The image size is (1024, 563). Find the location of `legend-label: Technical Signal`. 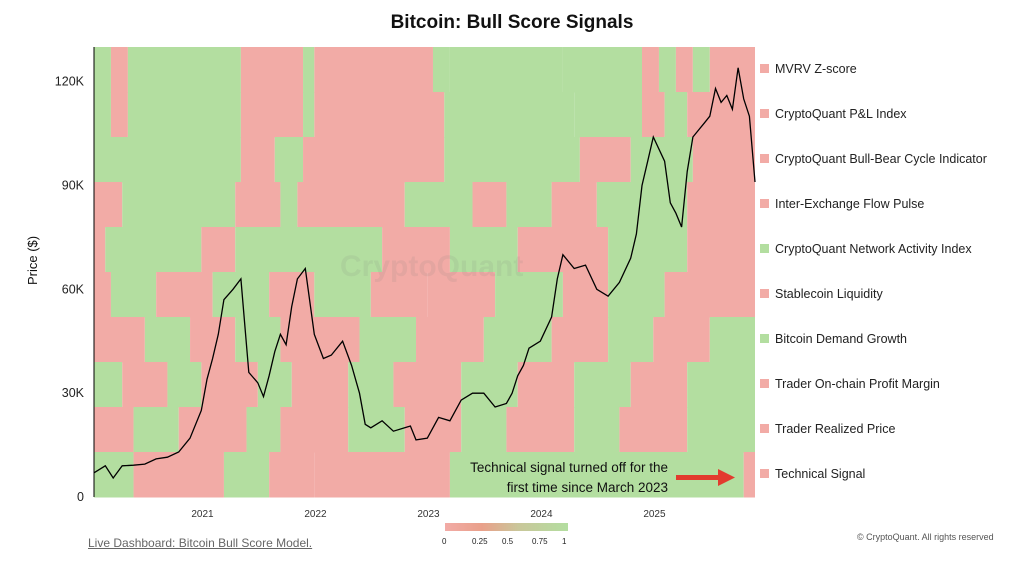

legend-label: Technical Signal is located at coordinates (820, 473).